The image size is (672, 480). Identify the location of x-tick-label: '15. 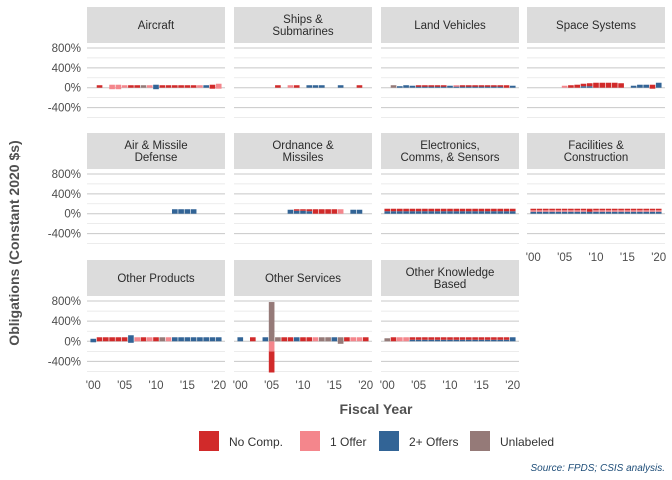
(481, 386).